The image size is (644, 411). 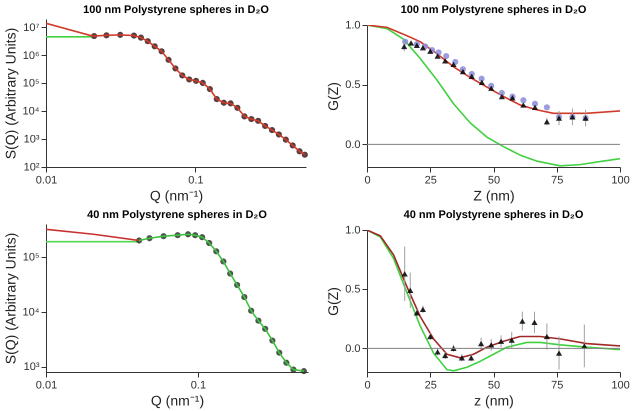 What do you see at coordinates (494, 196) in the screenshot?
I see `x-axis-title: Z (nm)` at bounding box center [494, 196].